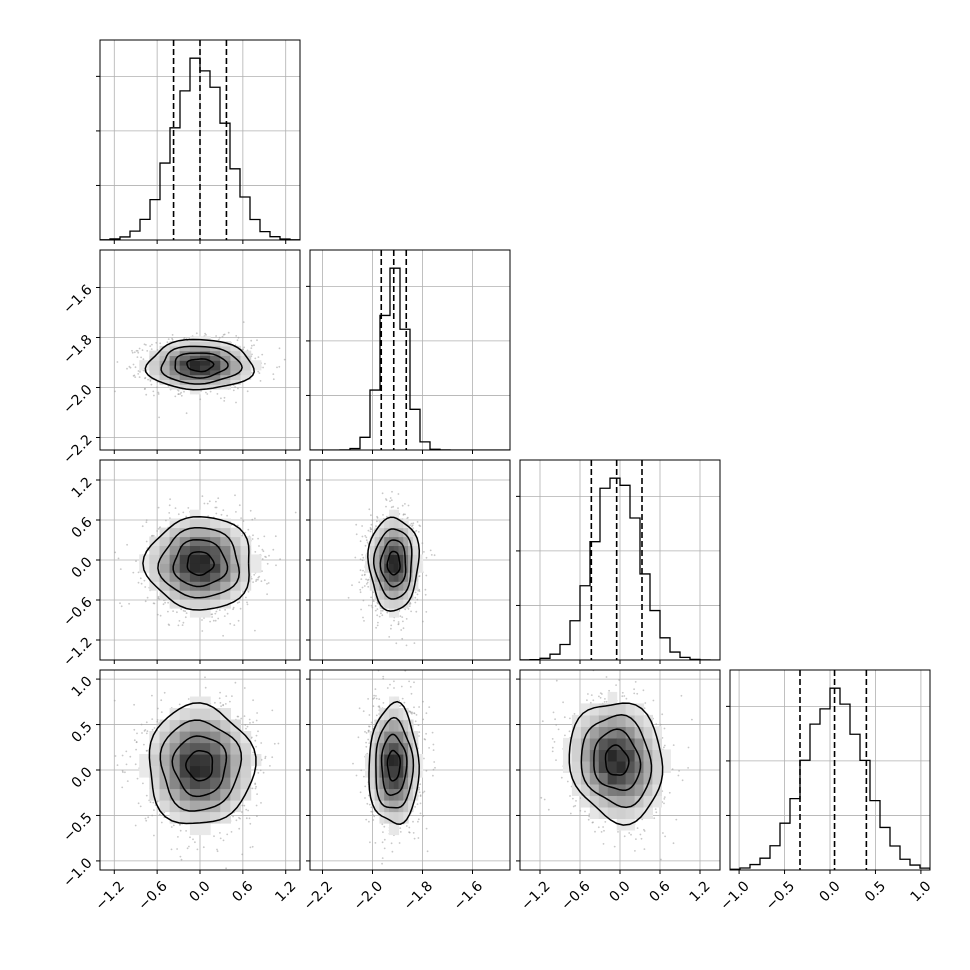 This screenshot has height=970, width=970. What do you see at coordinates (82, 732) in the screenshot?
I see `y-tick-label: 0.5` at bounding box center [82, 732].